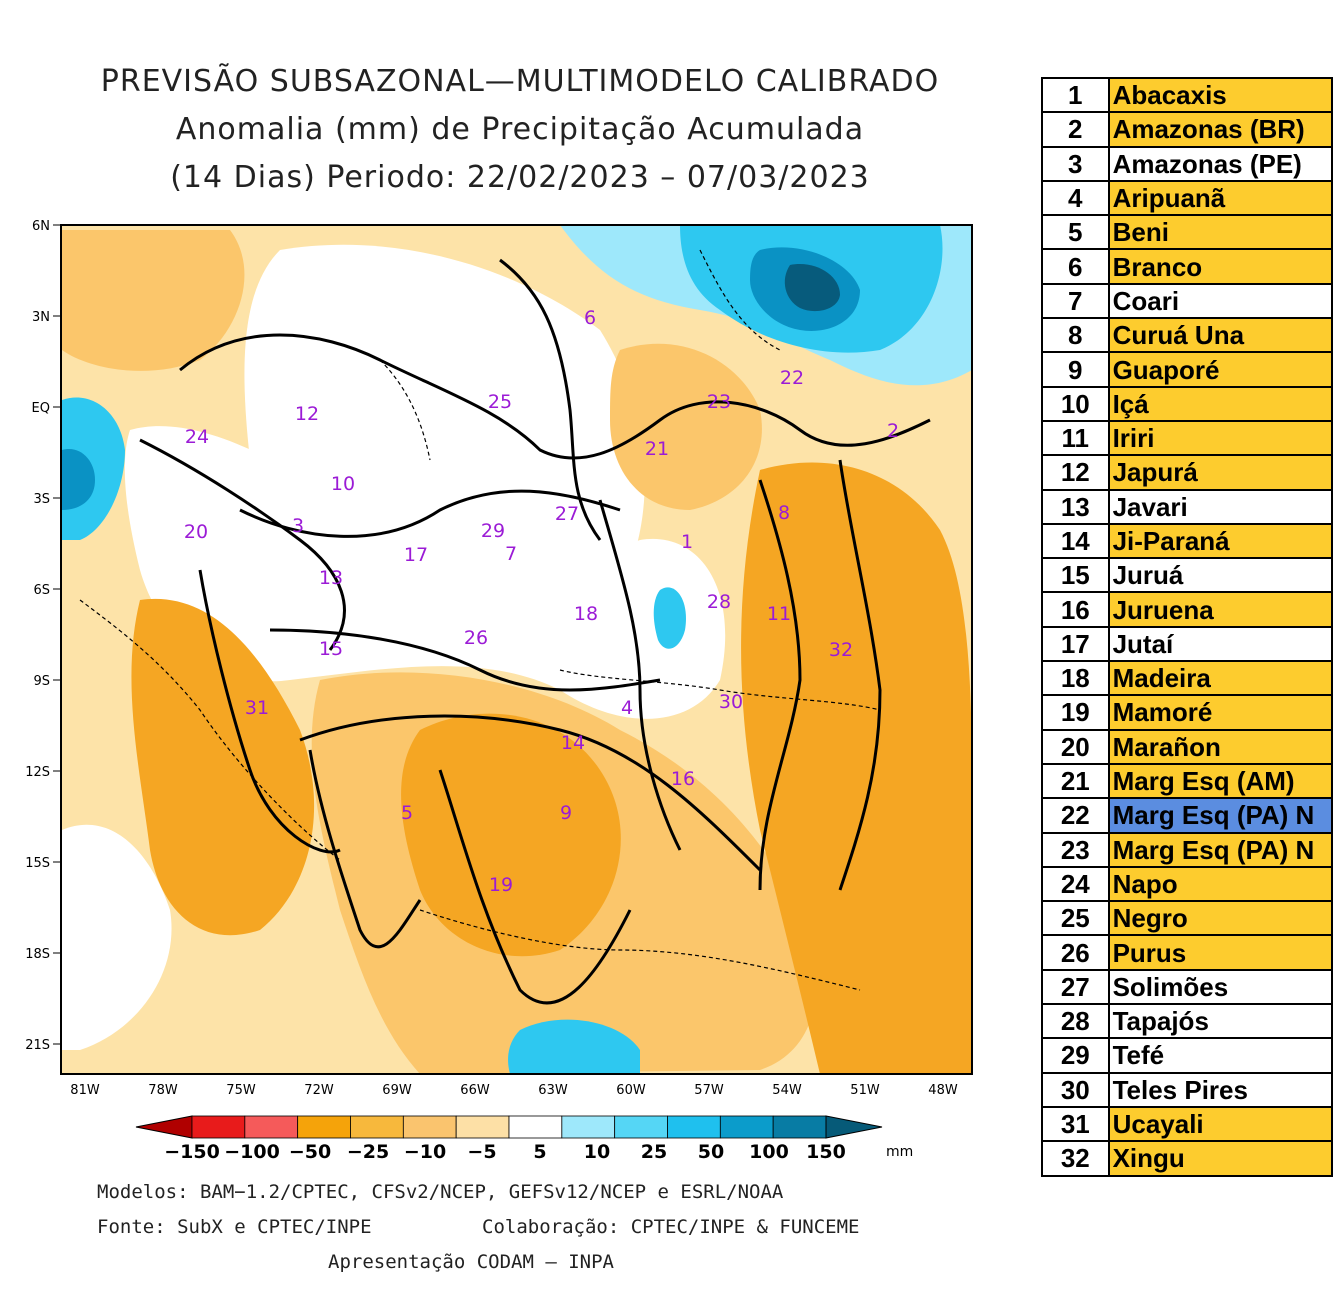 Image resolution: width=1333 pixels, height=1297 pixels. I want to click on basin-name-cell: Ji-Paraná, so click(1220, 541).